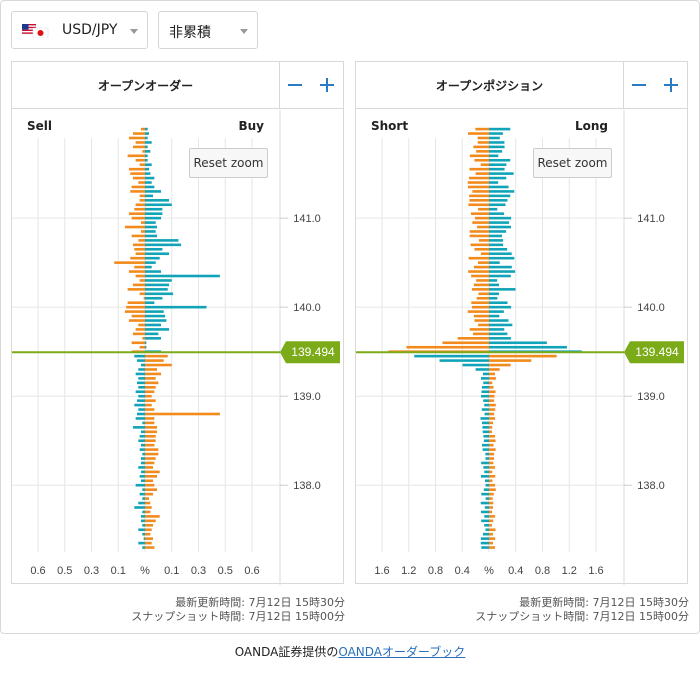  What do you see at coordinates (381, 571) in the screenshot?
I see `x-tick-label: 1.6` at bounding box center [381, 571].